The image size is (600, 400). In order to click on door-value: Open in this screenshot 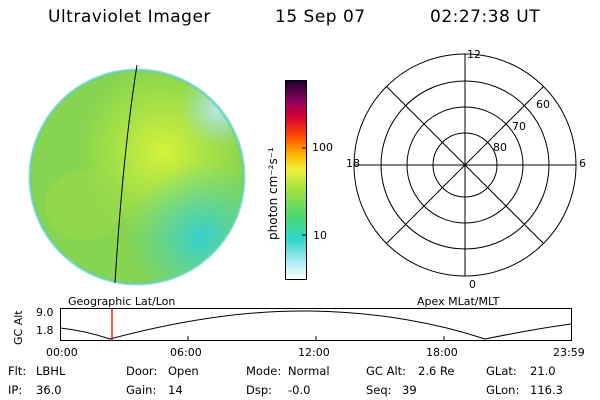, I will do `click(183, 371)`.